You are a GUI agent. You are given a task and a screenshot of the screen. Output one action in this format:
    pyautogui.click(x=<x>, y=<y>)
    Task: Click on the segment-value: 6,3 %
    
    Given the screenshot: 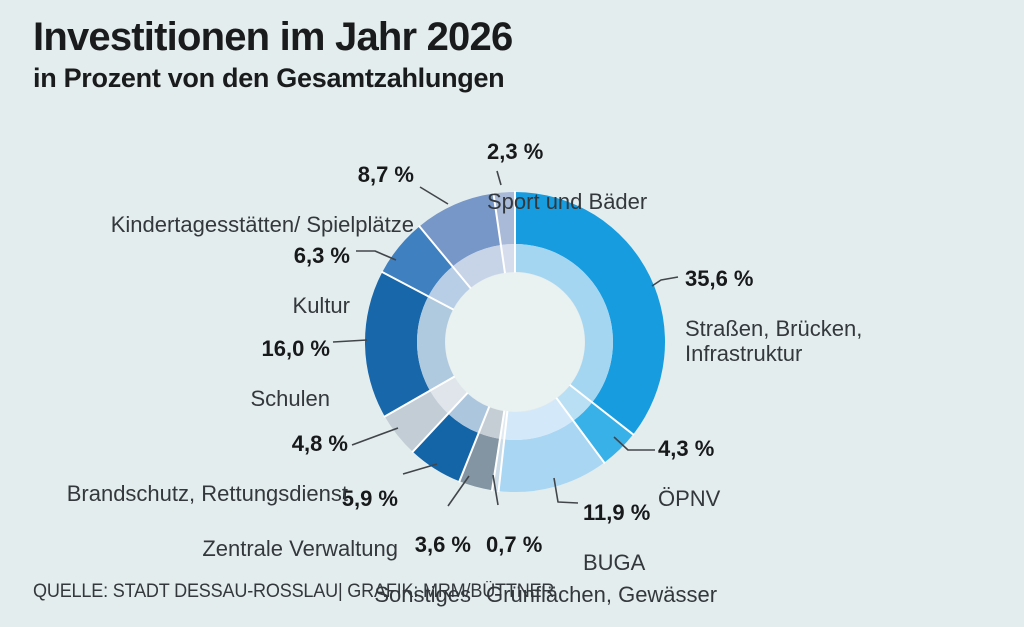 What is the action you would take?
    pyautogui.click(x=321, y=255)
    